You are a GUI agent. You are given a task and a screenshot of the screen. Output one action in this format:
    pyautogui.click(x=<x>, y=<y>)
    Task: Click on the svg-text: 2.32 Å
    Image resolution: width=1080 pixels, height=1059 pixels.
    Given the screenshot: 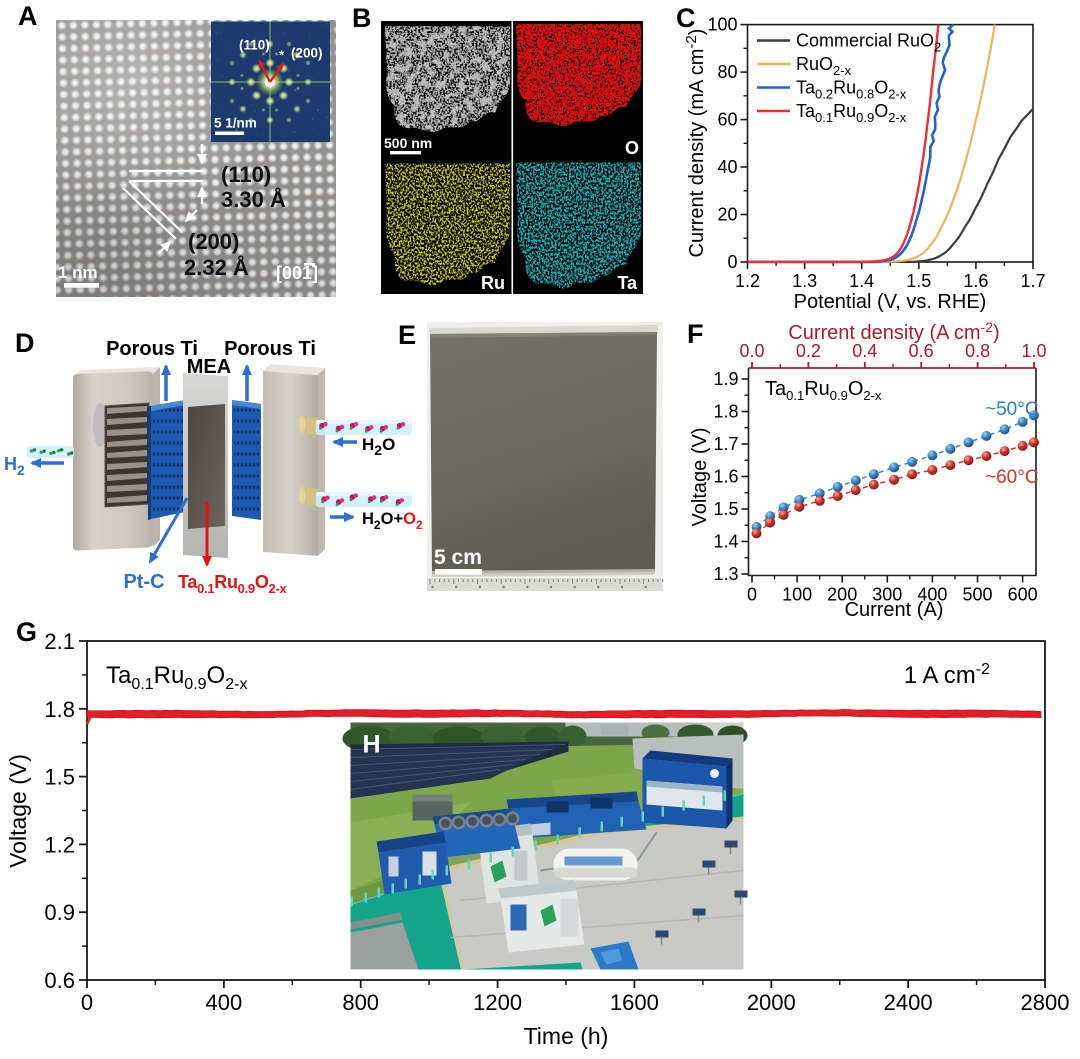 What is the action you would take?
    pyautogui.click(x=216, y=267)
    